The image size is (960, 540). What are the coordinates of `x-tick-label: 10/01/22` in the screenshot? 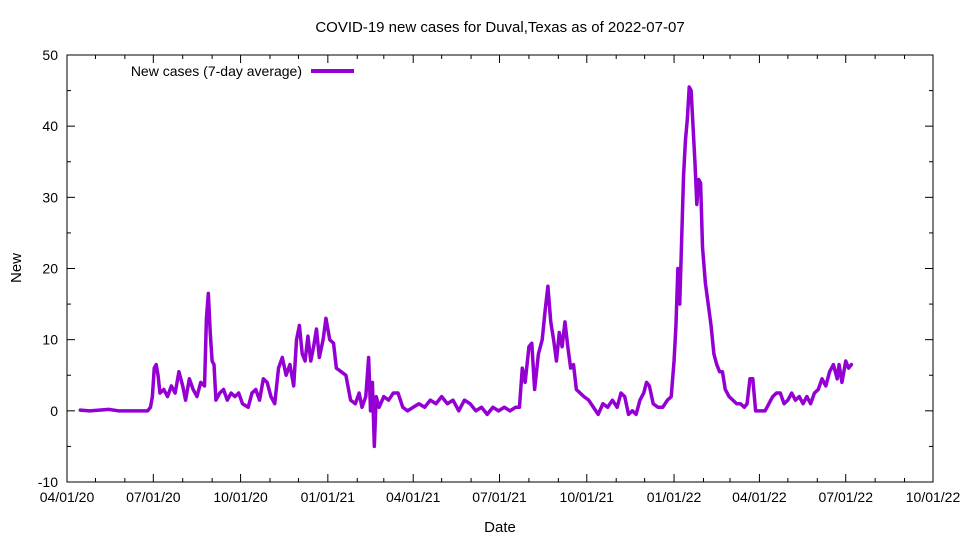 It's located at (933, 497).